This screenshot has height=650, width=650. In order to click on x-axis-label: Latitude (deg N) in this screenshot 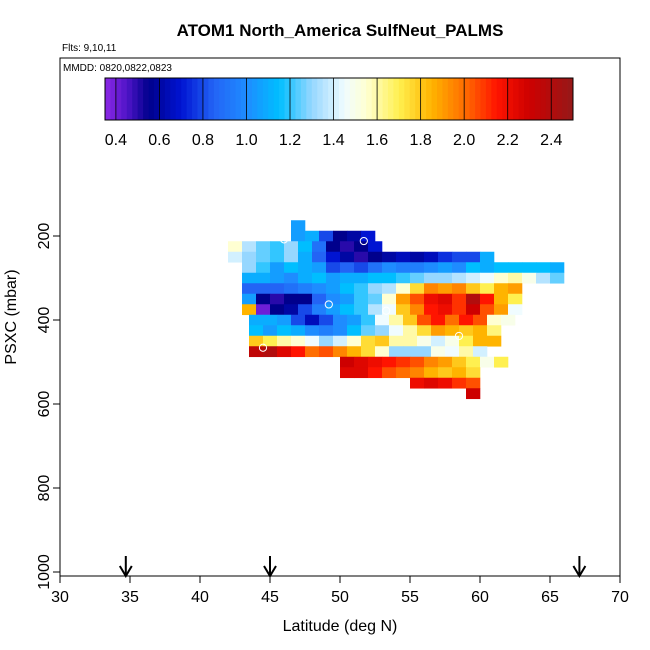, I will do `click(340, 626)`.